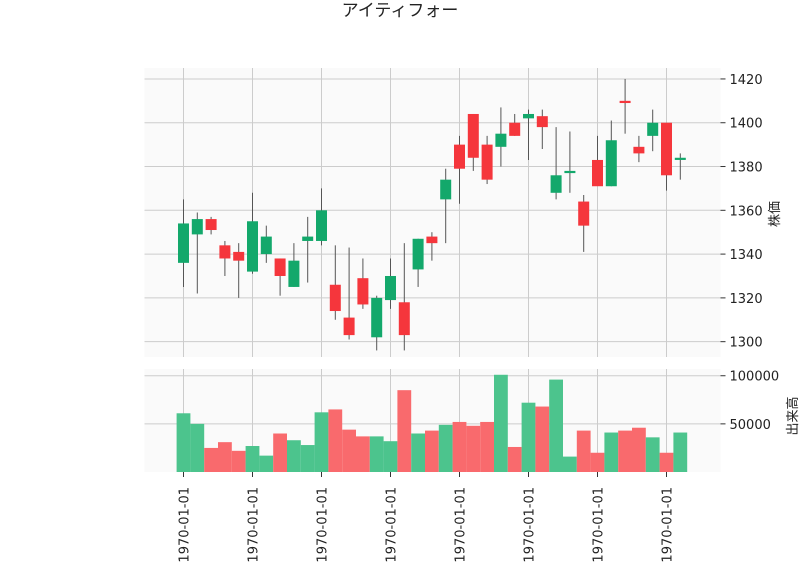  I want to click on price-tick-label: 1340, so click(746, 255).